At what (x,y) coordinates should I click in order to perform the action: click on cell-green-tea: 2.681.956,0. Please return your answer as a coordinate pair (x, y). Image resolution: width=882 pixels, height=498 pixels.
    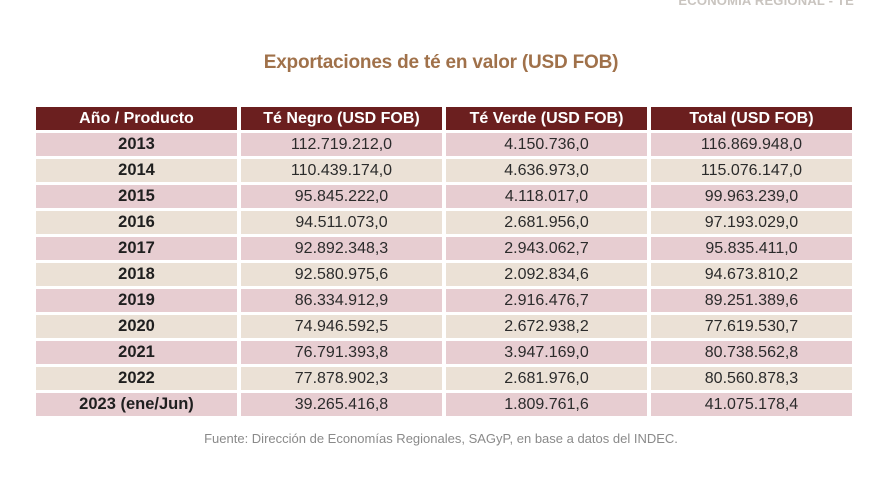
    Looking at the image, I should click on (546, 222).